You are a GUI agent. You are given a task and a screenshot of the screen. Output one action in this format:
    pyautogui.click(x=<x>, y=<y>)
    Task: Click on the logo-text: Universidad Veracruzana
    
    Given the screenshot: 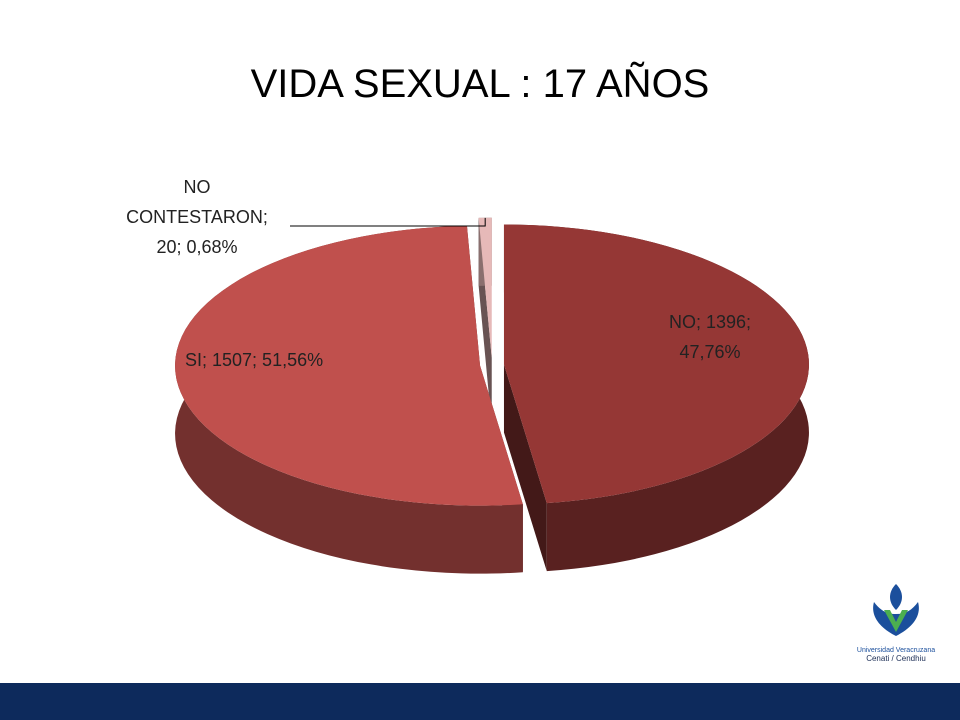 What is the action you would take?
    pyautogui.click(x=896, y=650)
    